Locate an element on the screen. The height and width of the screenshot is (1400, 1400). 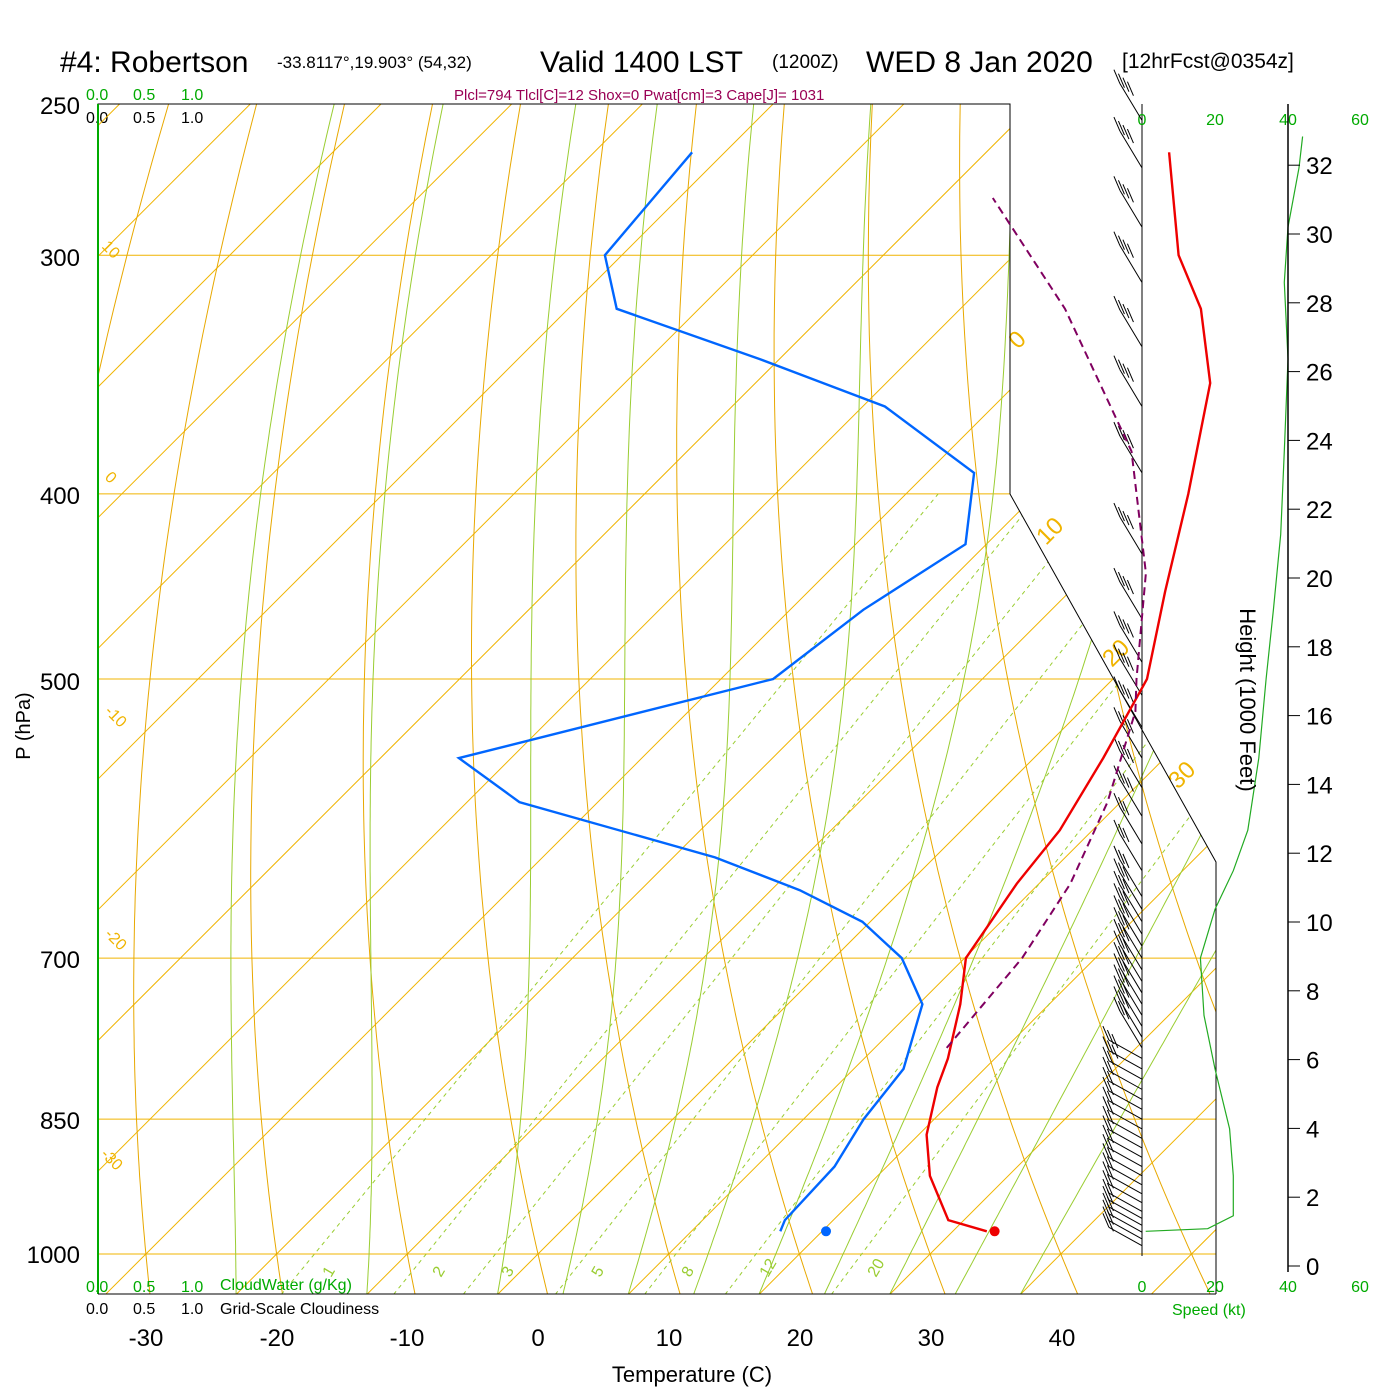
wind-speed-ticks-bottom: 0 20 40 60 is located at coordinates (1253, 1287).